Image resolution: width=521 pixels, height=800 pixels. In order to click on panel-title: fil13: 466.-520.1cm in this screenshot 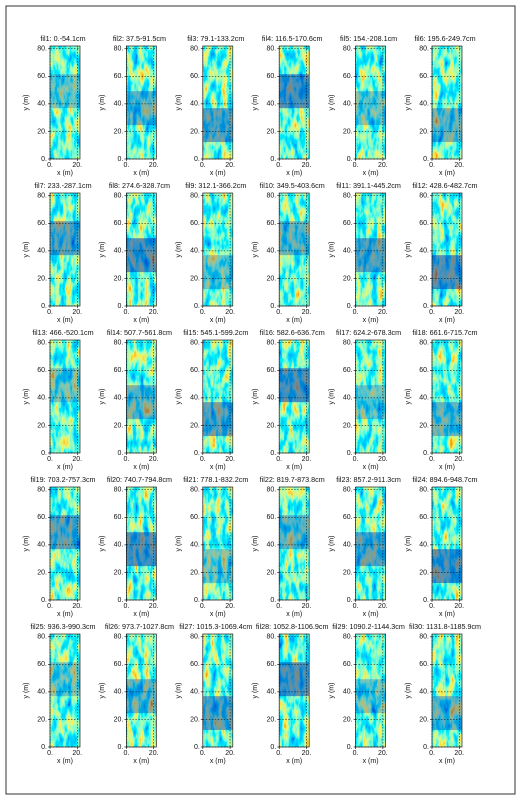, I will do `click(62, 332)`.